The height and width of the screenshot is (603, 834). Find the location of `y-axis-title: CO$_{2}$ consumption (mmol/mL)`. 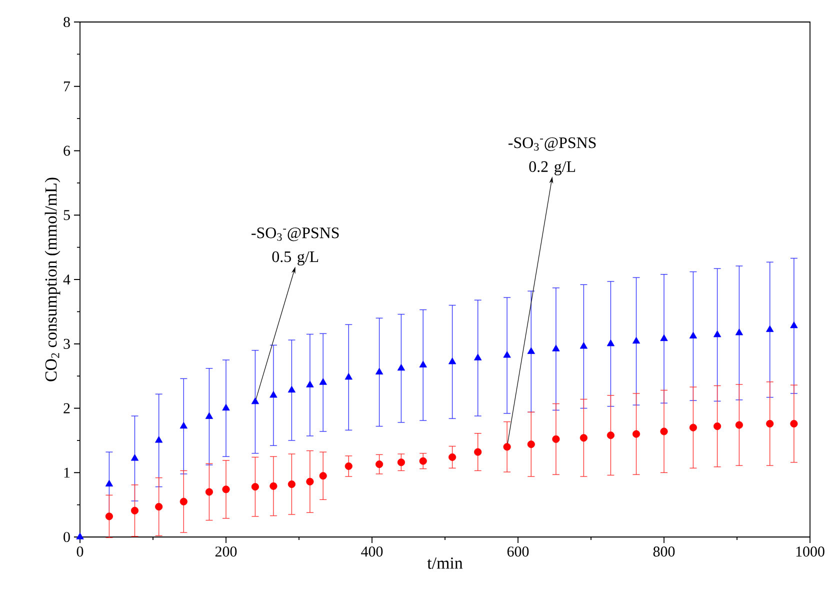

y-axis-title: CO$_{2}$ consumption (mmol/mL) is located at coordinates (52, 280).